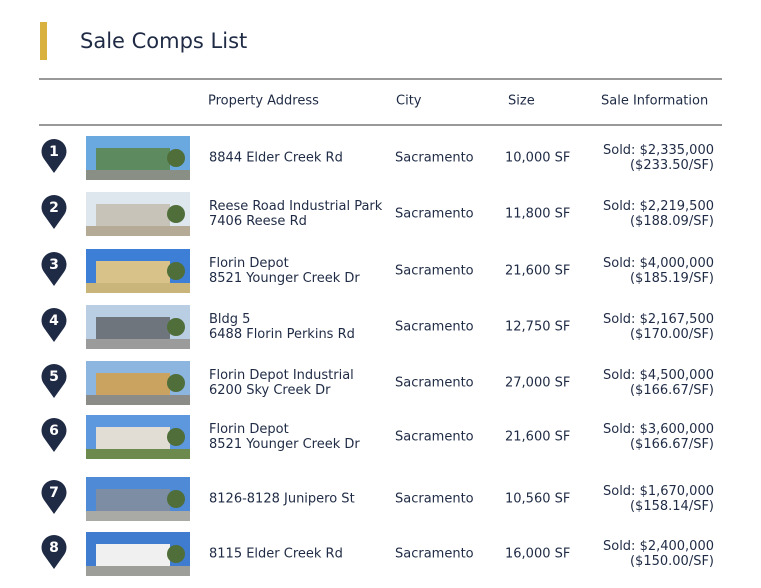  I want to click on column-header: Property Address, so click(263, 101).